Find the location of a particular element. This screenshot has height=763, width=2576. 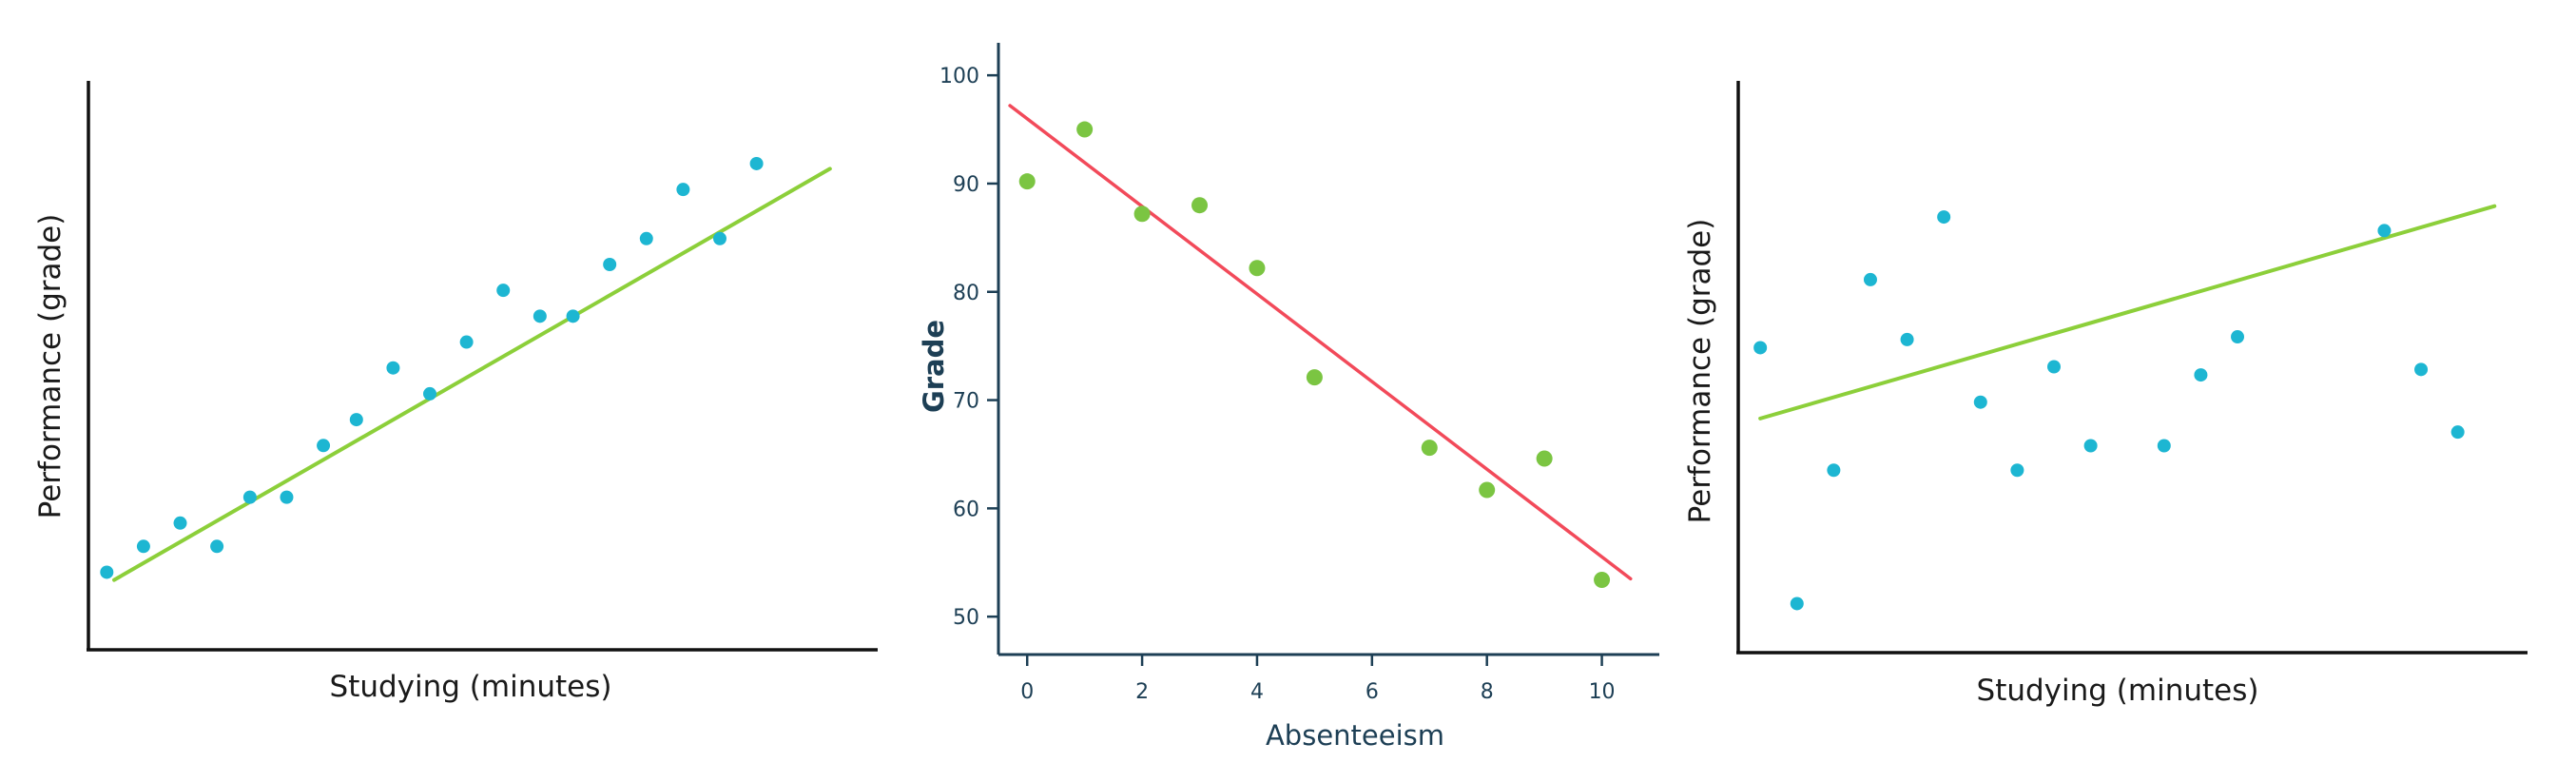

y-tick-label: 60 is located at coordinates (966, 510).